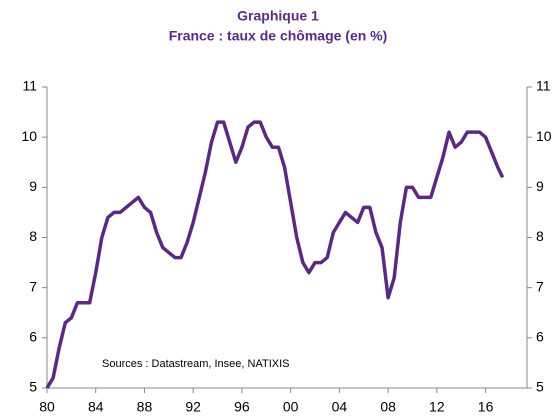  I want to click on y2-tick-label: 9, so click(540, 186).